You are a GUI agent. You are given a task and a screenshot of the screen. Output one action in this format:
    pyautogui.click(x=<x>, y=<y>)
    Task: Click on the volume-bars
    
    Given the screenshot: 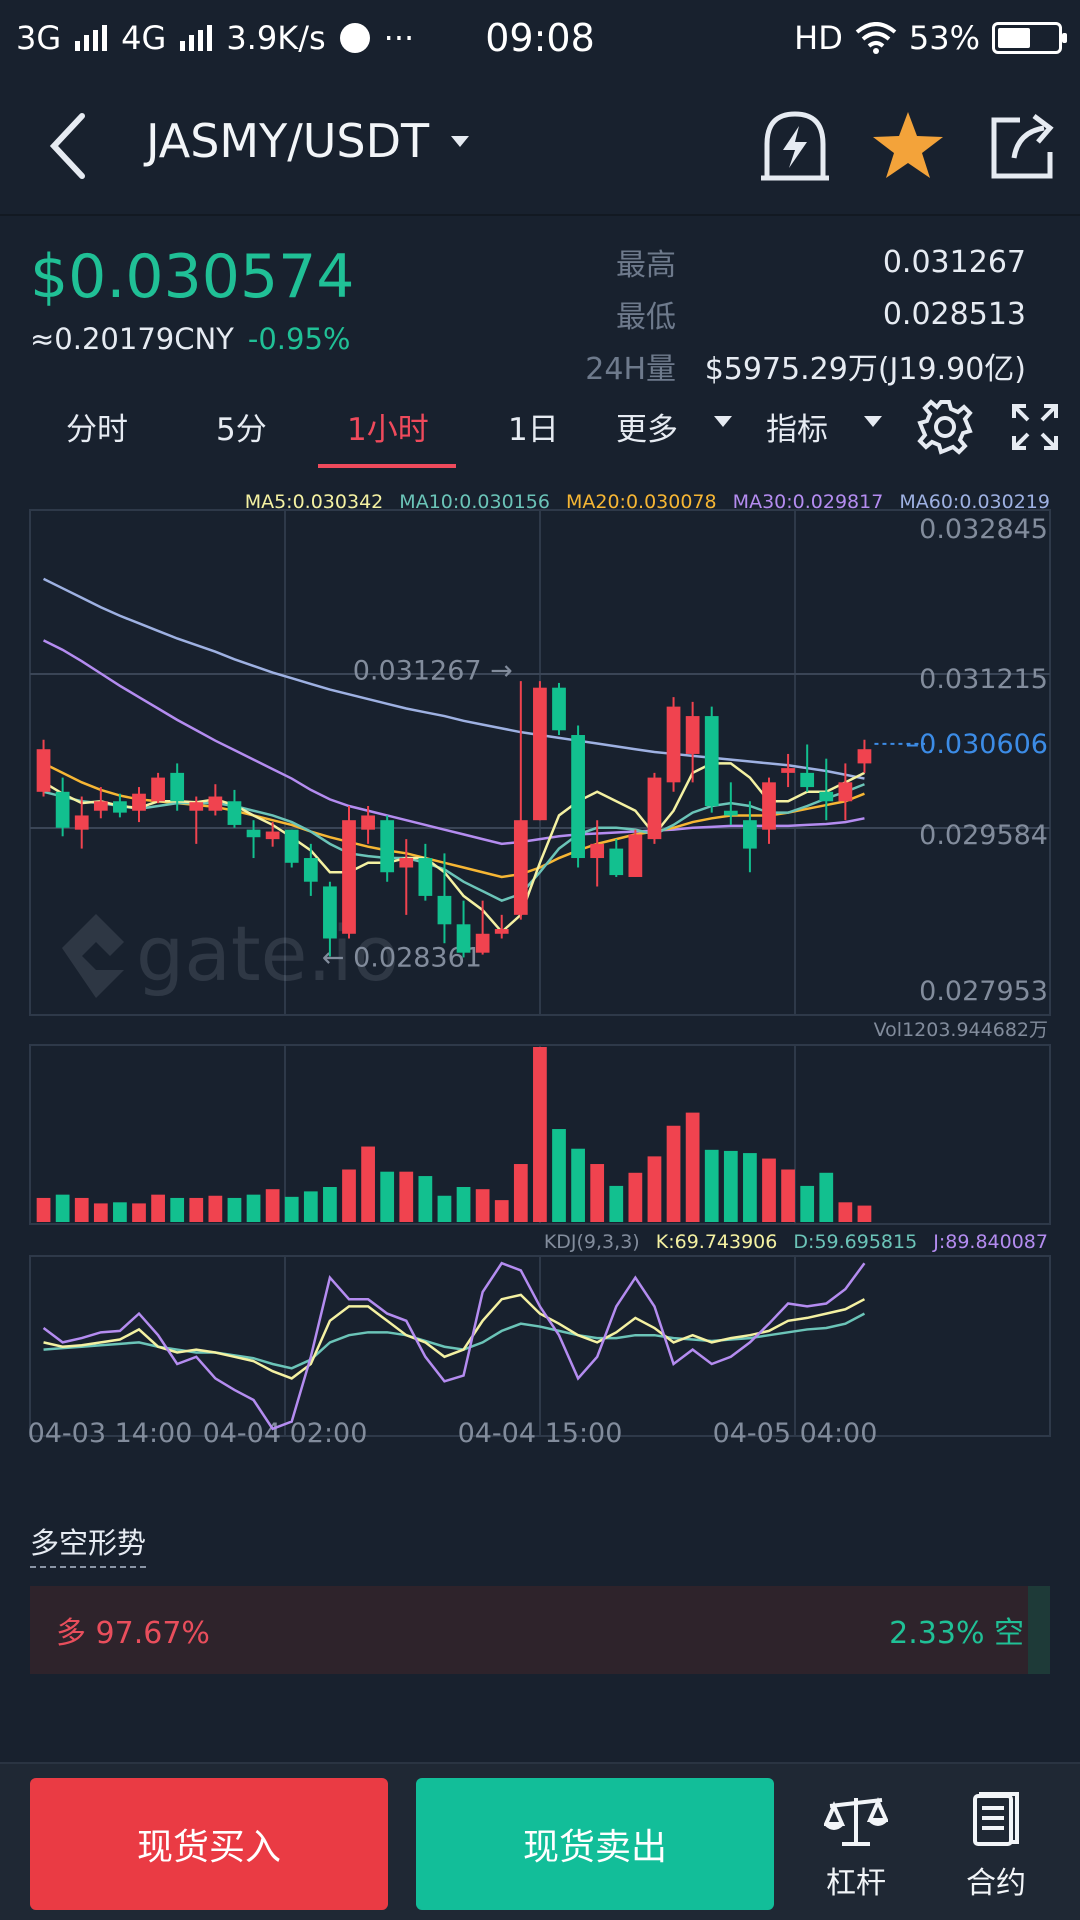 What is the action you would take?
    pyautogui.click(x=454, y=1134)
    